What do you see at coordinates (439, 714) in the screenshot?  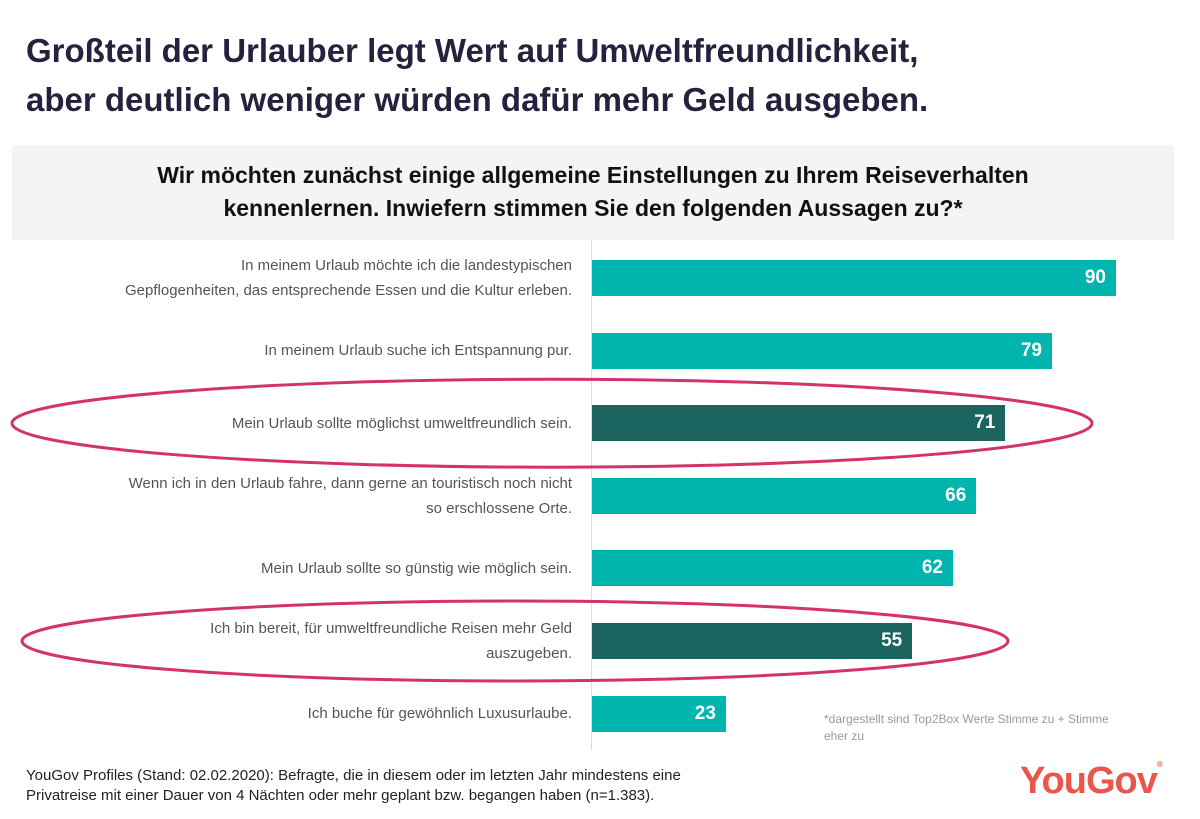 I see `category-label-line: Ich buche für gewöhnlich Luxusurlaube.` at bounding box center [439, 714].